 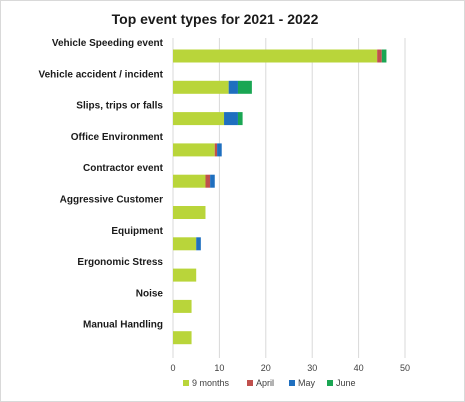 What do you see at coordinates (123, 168) in the screenshot?
I see `category-label-4: Contractor event` at bounding box center [123, 168].